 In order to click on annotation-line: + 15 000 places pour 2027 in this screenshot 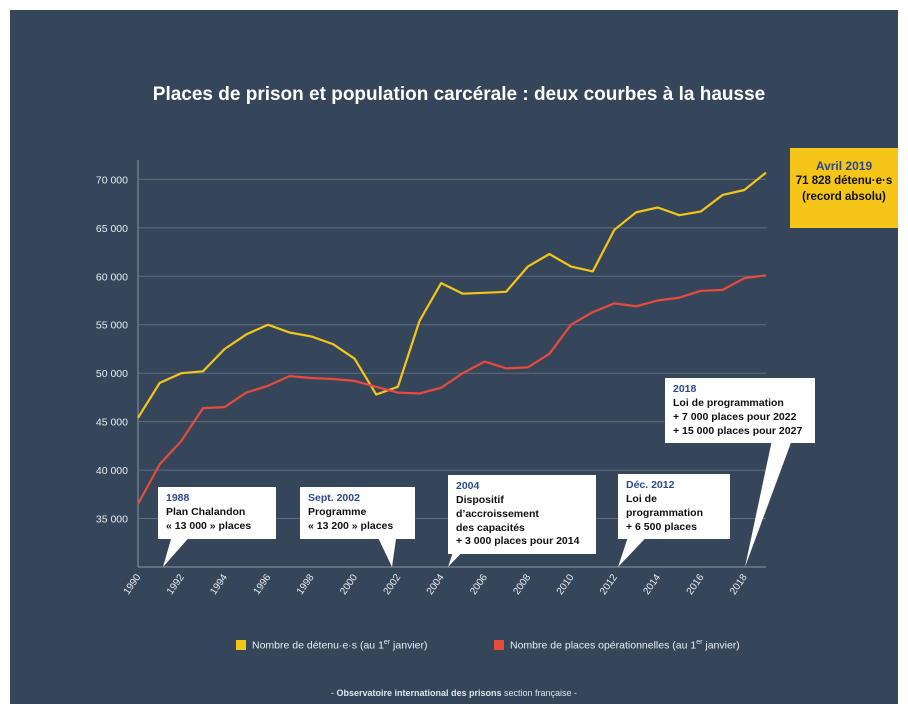, I will do `click(738, 430)`.